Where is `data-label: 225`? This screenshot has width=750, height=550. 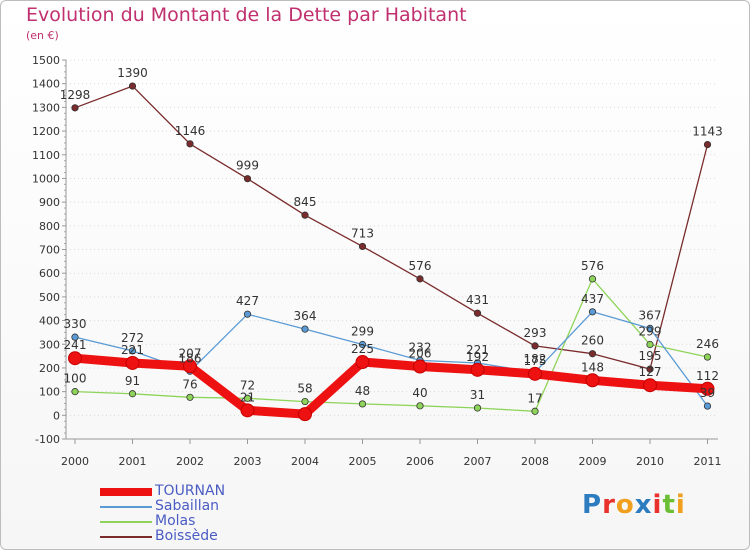 data-label: 225 is located at coordinates (362, 349).